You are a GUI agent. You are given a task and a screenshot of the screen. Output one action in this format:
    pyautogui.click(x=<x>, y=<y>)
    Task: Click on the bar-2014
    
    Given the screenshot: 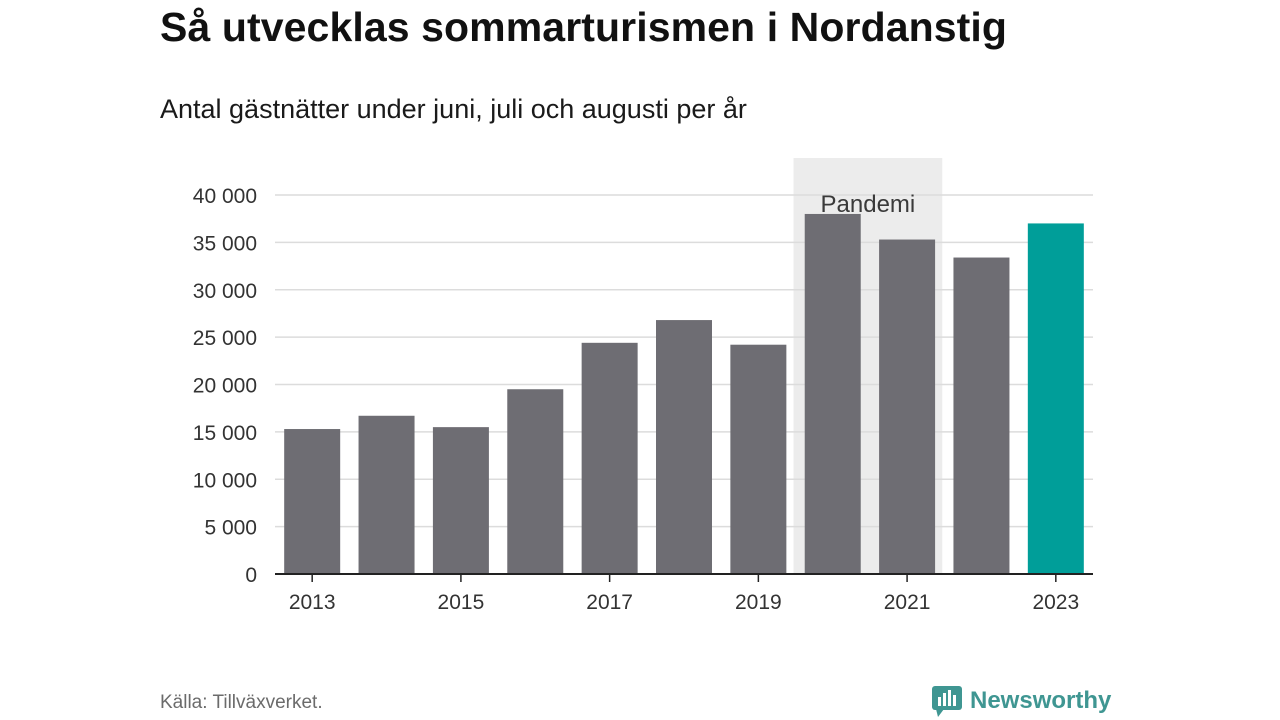 What is the action you would take?
    pyautogui.click(x=386, y=494)
    